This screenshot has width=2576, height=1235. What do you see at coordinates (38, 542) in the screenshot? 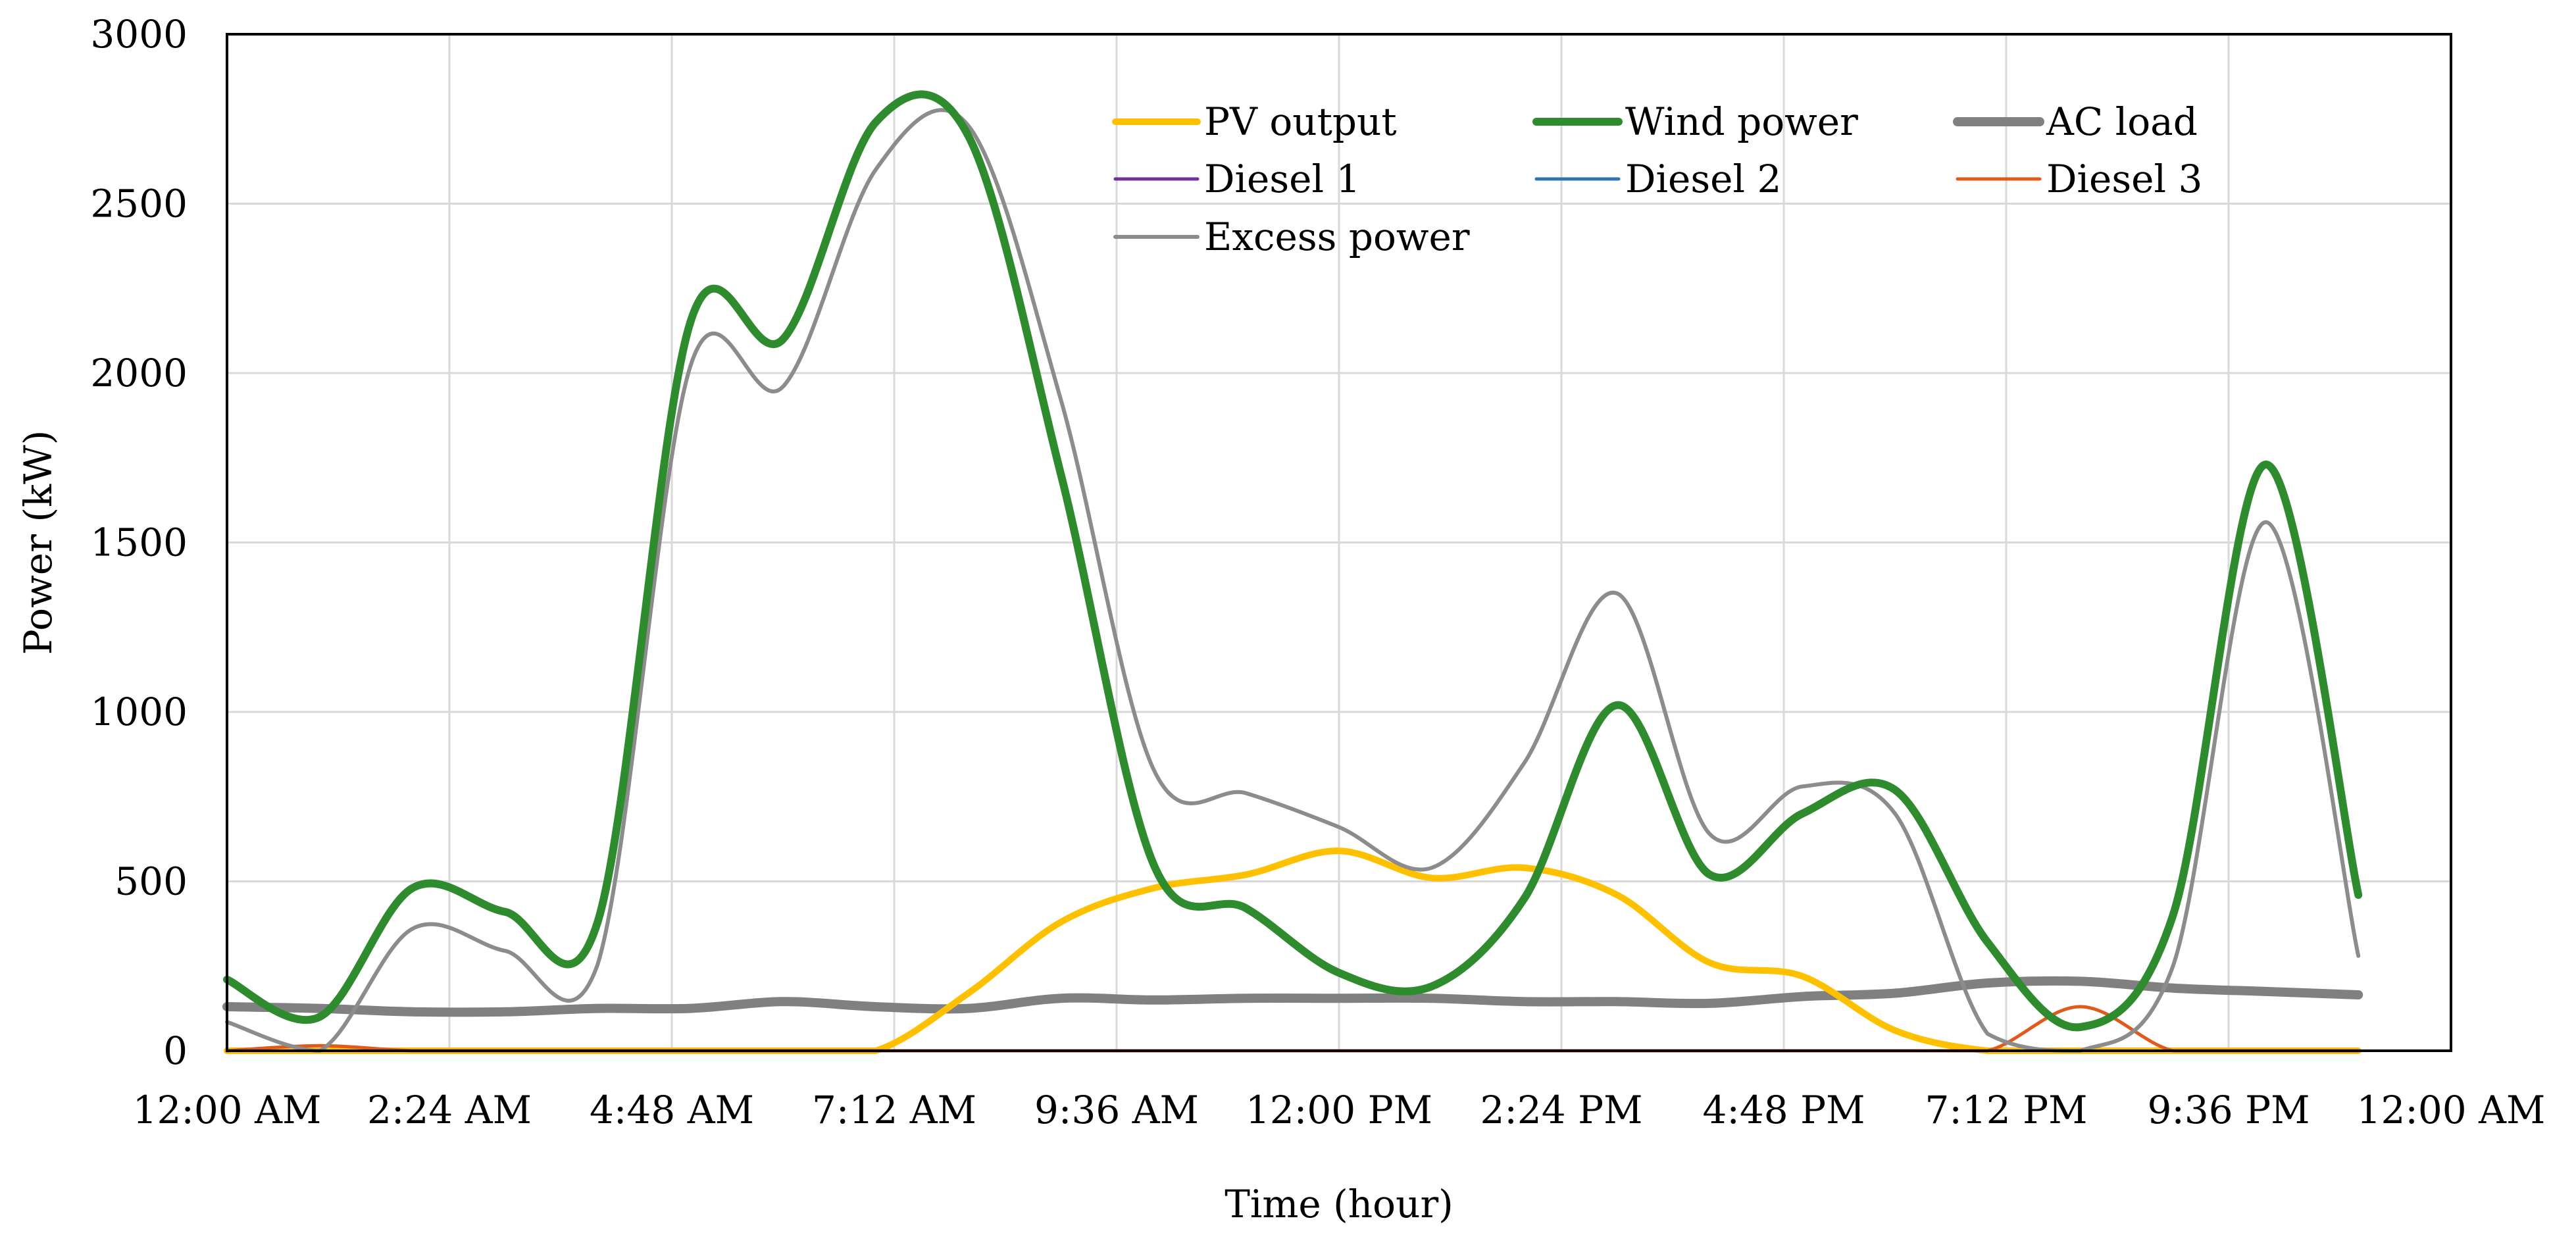
I see `y-axis-title: Power (kW)` at bounding box center [38, 542].